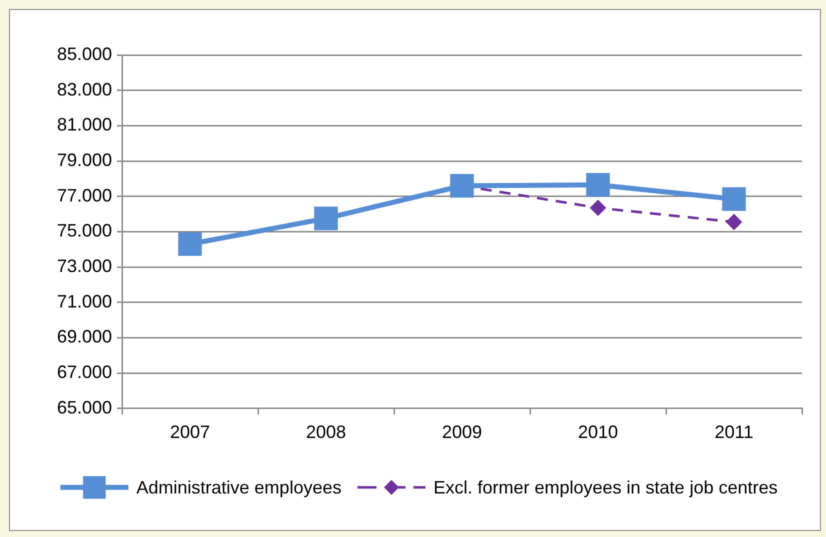 Image resolution: width=826 pixels, height=537 pixels. I want to click on y-tick-label: 83.000, so click(84, 89).